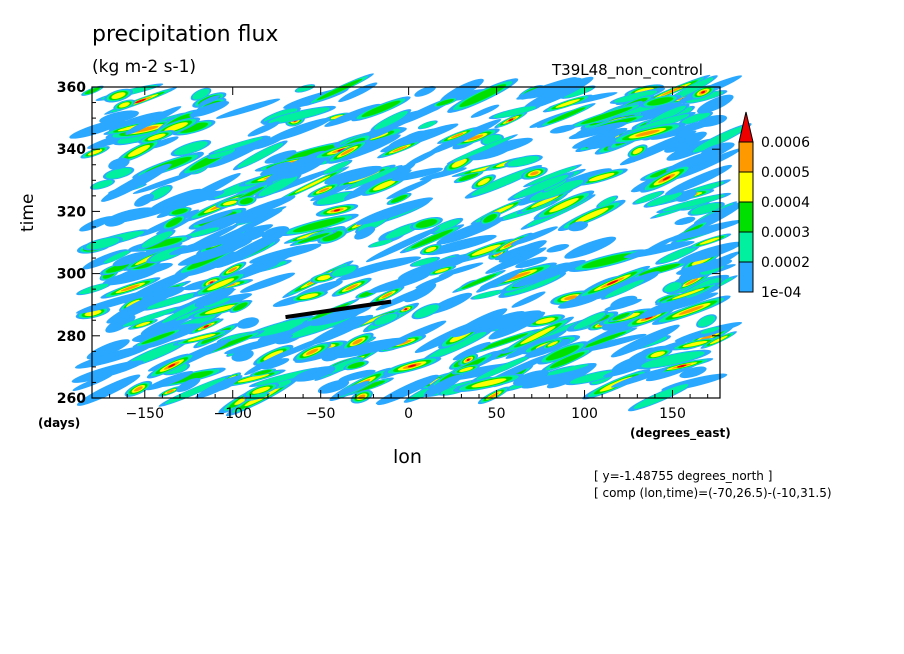  Describe the element at coordinates (713, 493) in the screenshot. I see `footnote-composite: [ comp (lon,time)=(-70,26.5)-(-10,31.5)` at that location.